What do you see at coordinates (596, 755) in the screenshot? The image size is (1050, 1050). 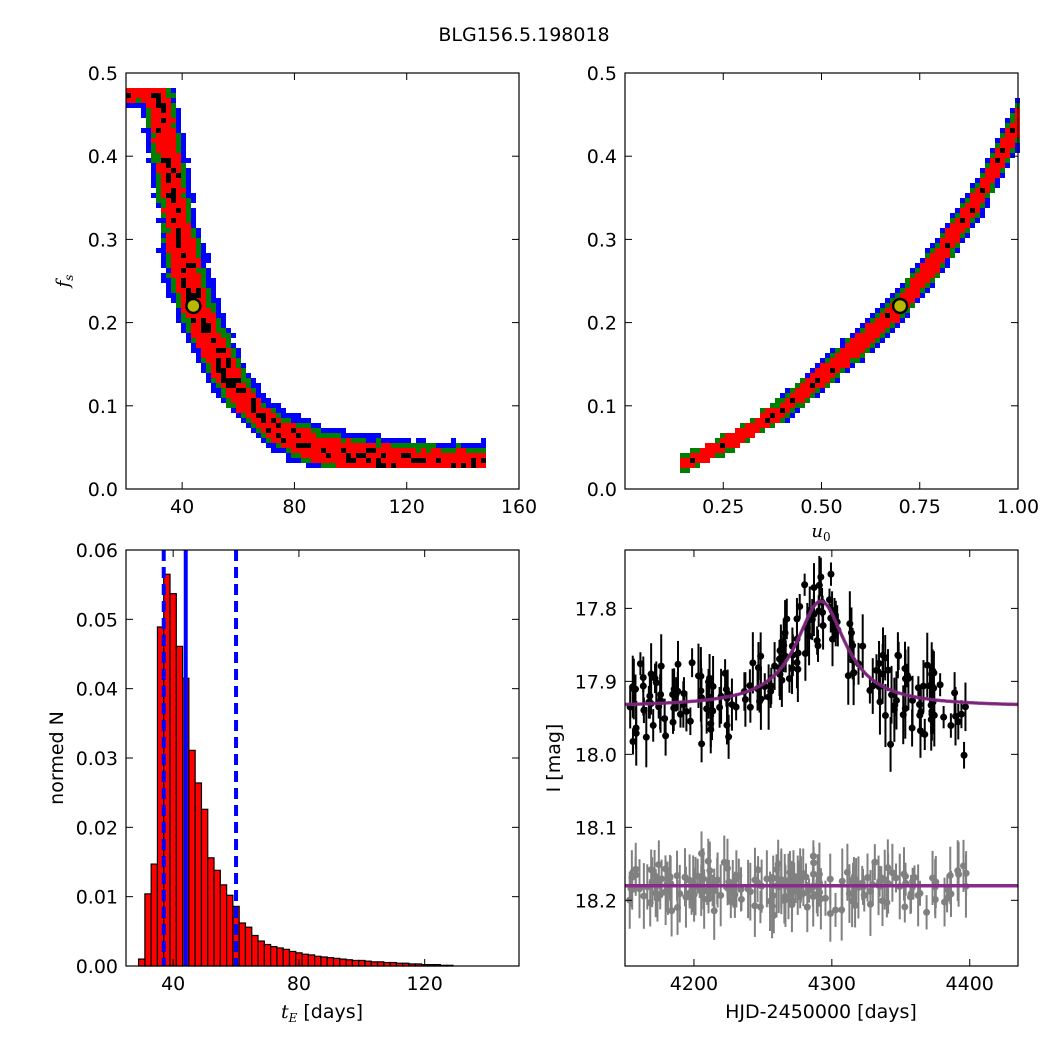 I see `y-tick-label: 18.0` at bounding box center [596, 755].